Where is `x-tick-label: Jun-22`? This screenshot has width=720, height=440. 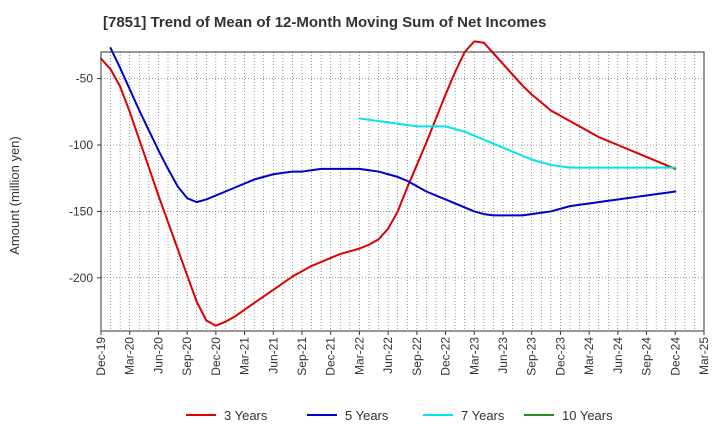
x-tick-label: Jun-22 is located at coordinates (388, 355).